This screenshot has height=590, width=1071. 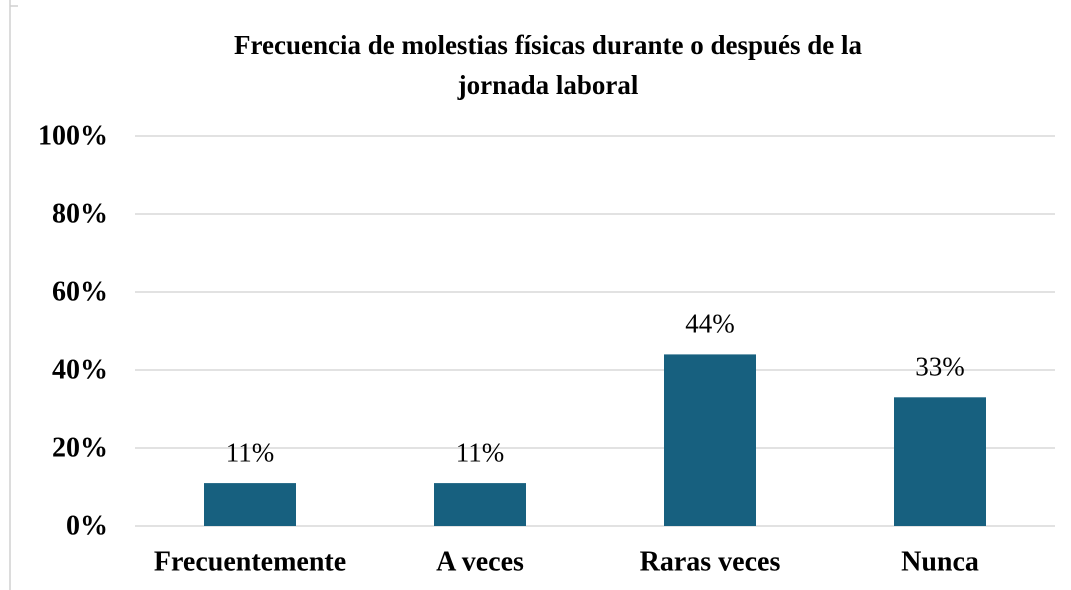 I want to click on y-tick-label: 100%, so click(x=73, y=135).